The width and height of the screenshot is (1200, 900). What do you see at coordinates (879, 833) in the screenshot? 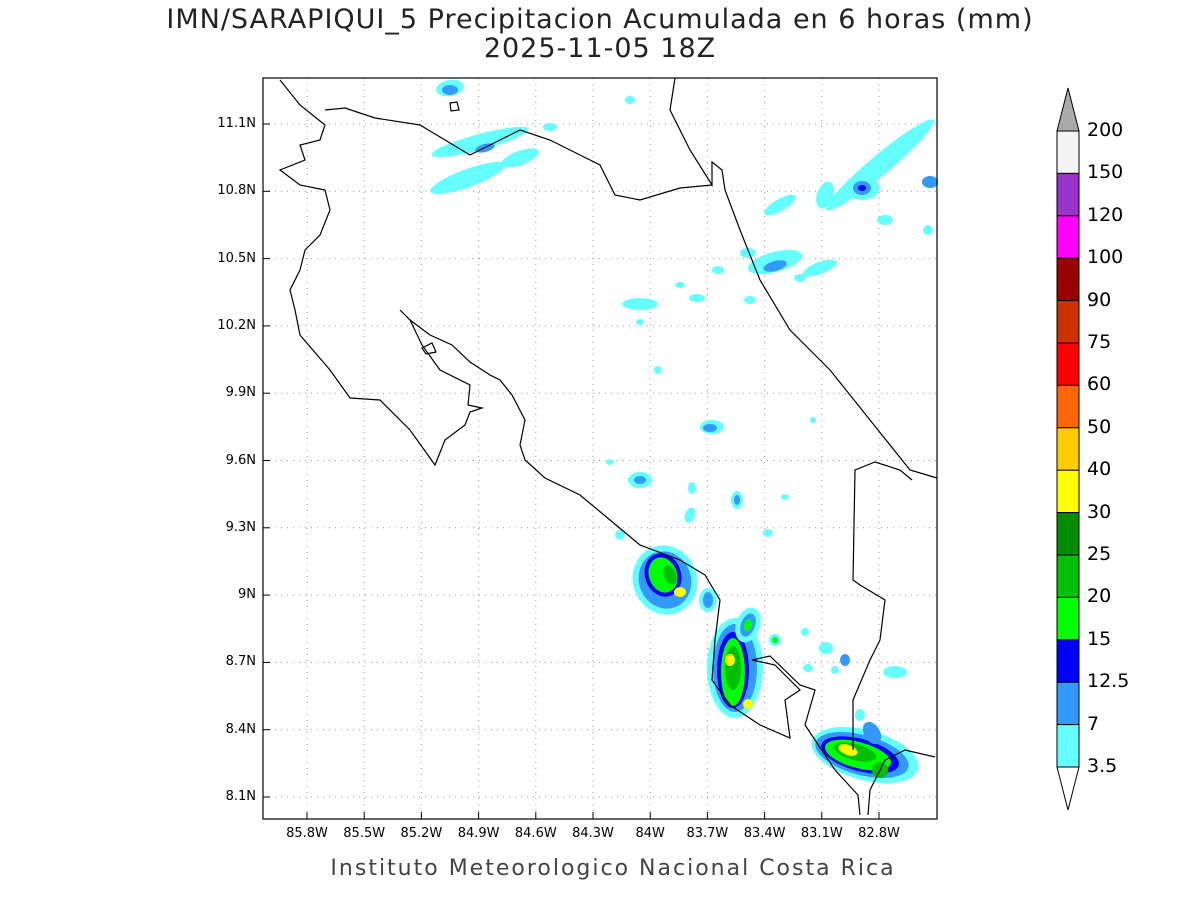
I see `lon-label: 82.8W` at bounding box center [879, 833].